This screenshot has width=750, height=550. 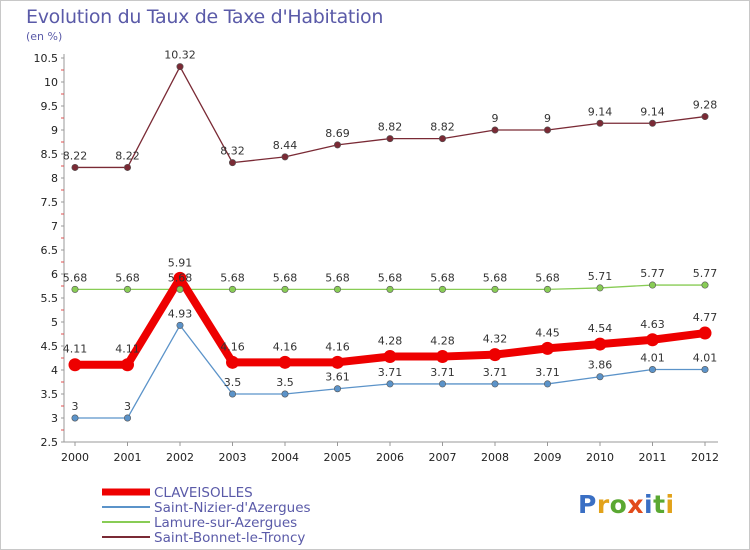 What do you see at coordinates (203, 493) in the screenshot?
I see `legend-label: CLAVEISOLLES` at bounding box center [203, 493].